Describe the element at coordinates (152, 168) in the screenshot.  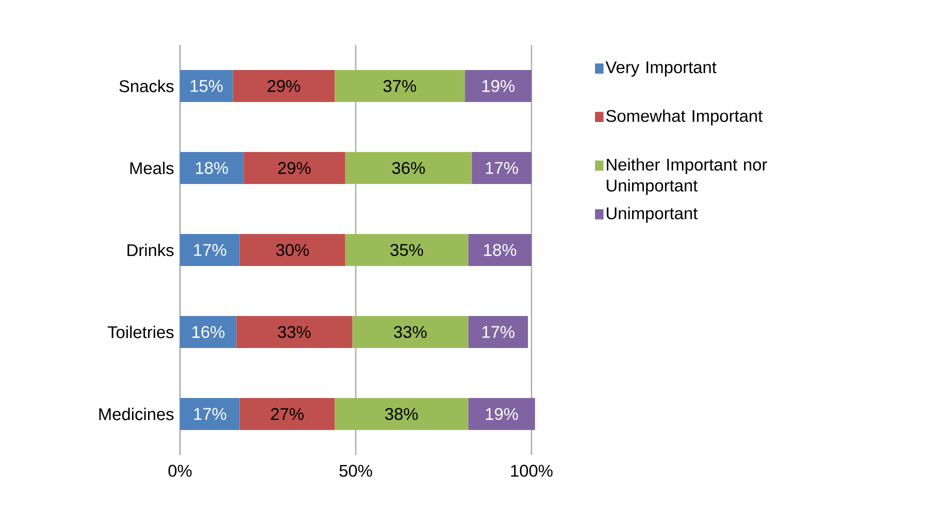
I see `y-tick-label: Meals` at that location.